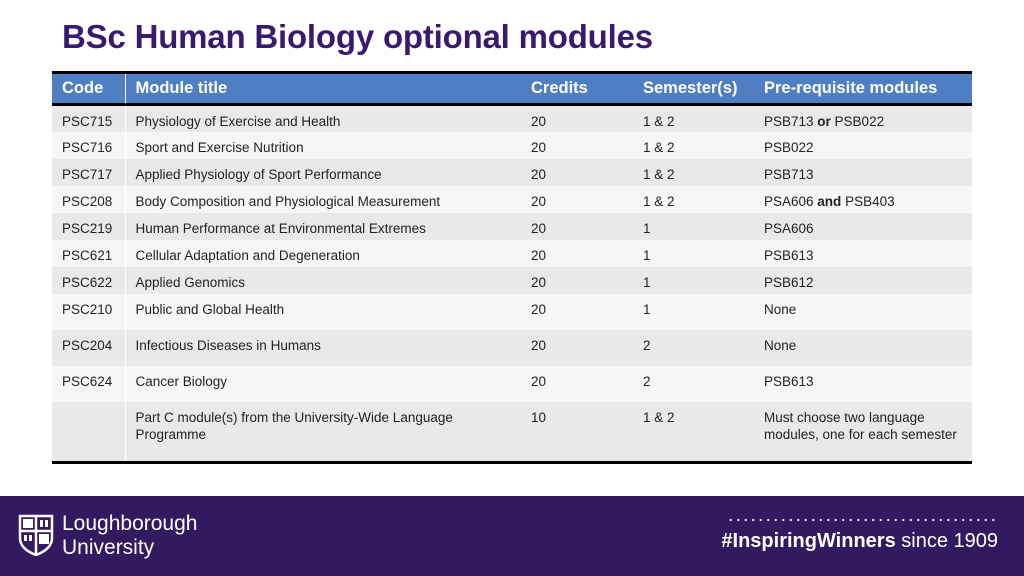 The height and width of the screenshot is (576, 1024). I want to click on dotted-divider, so click(862, 520).